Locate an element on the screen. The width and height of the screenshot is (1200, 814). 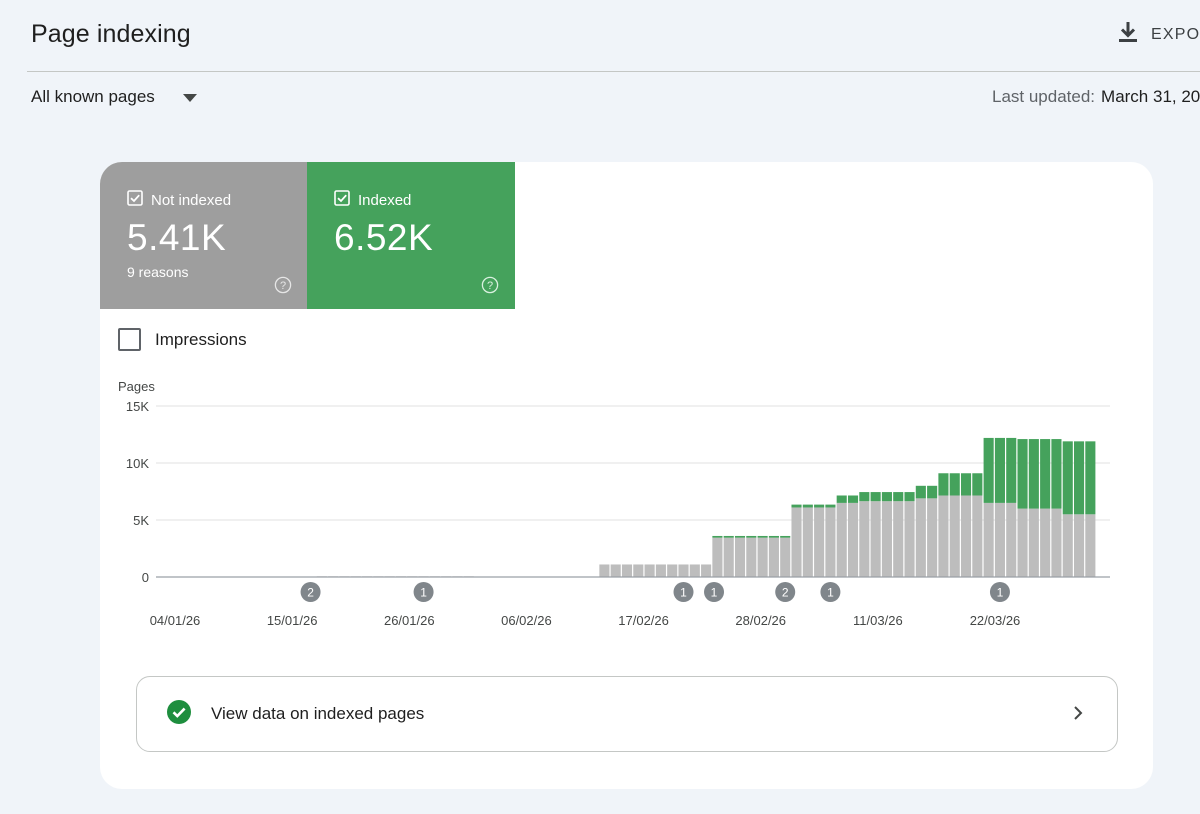
y-tick-label: 0 is located at coordinates (145, 577).